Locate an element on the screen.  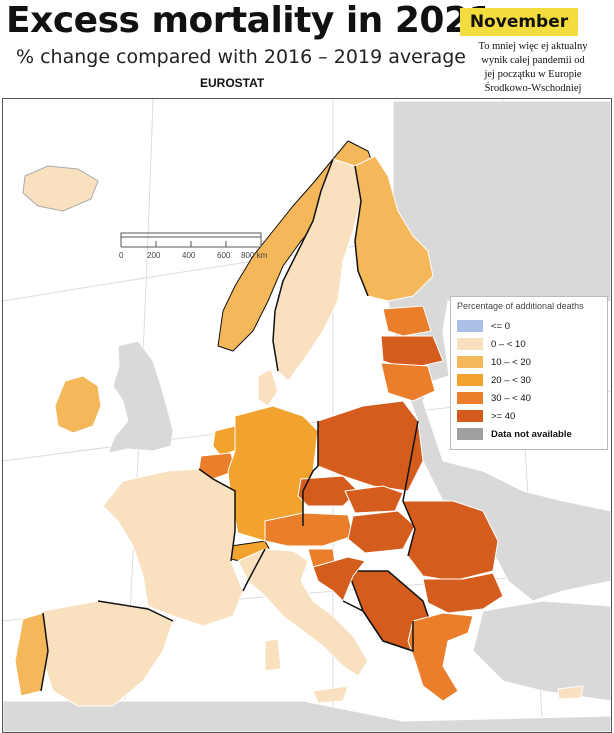
legend-label: 20 – < 30 is located at coordinates (511, 380).